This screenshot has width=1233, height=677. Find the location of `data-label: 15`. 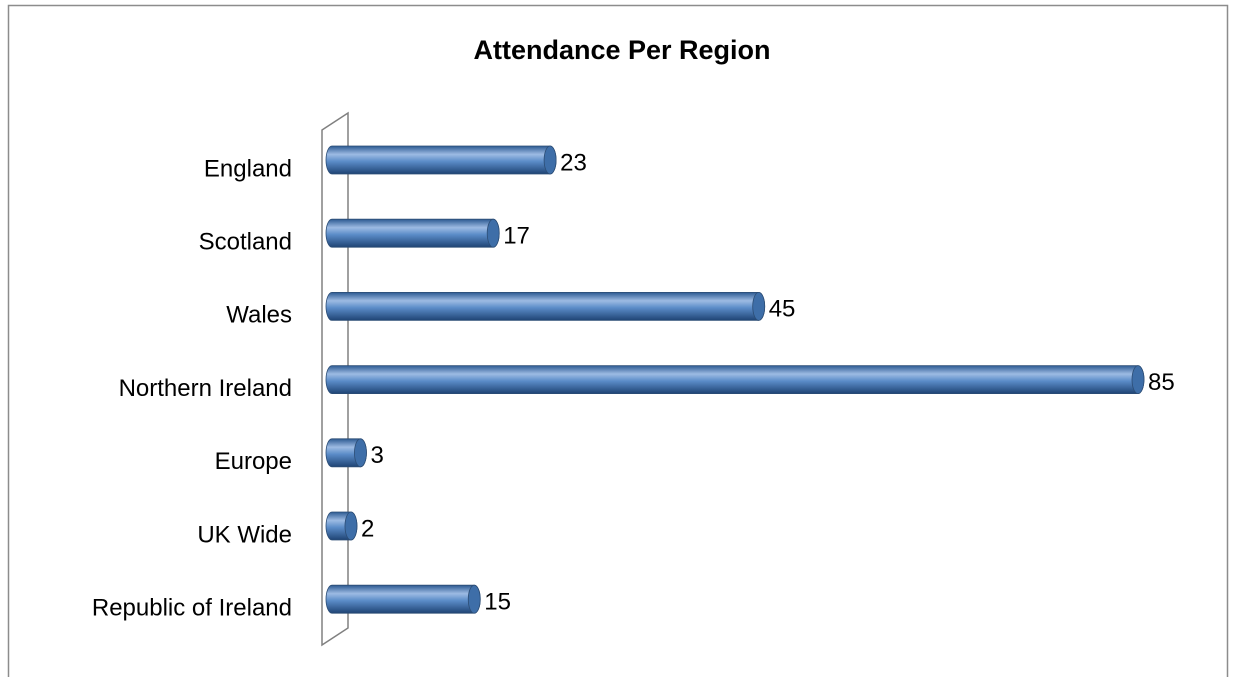

data-label: 15 is located at coordinates (497, 602).